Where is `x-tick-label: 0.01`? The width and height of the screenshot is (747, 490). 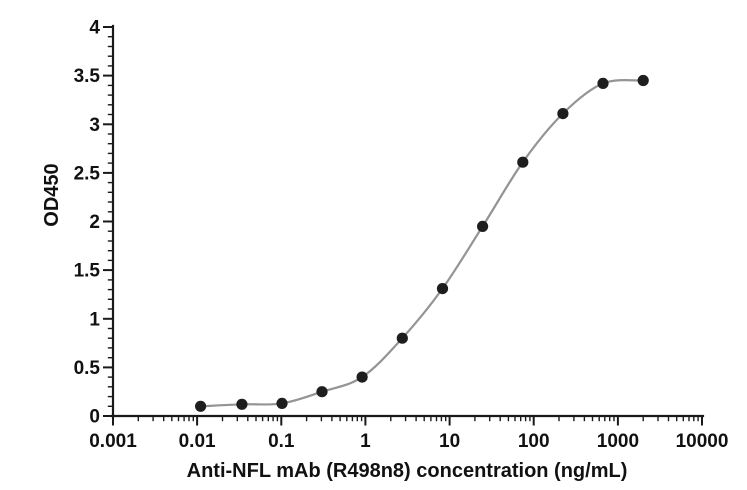 x-tick-label: 0.01 is located at coordinates (197, 441).